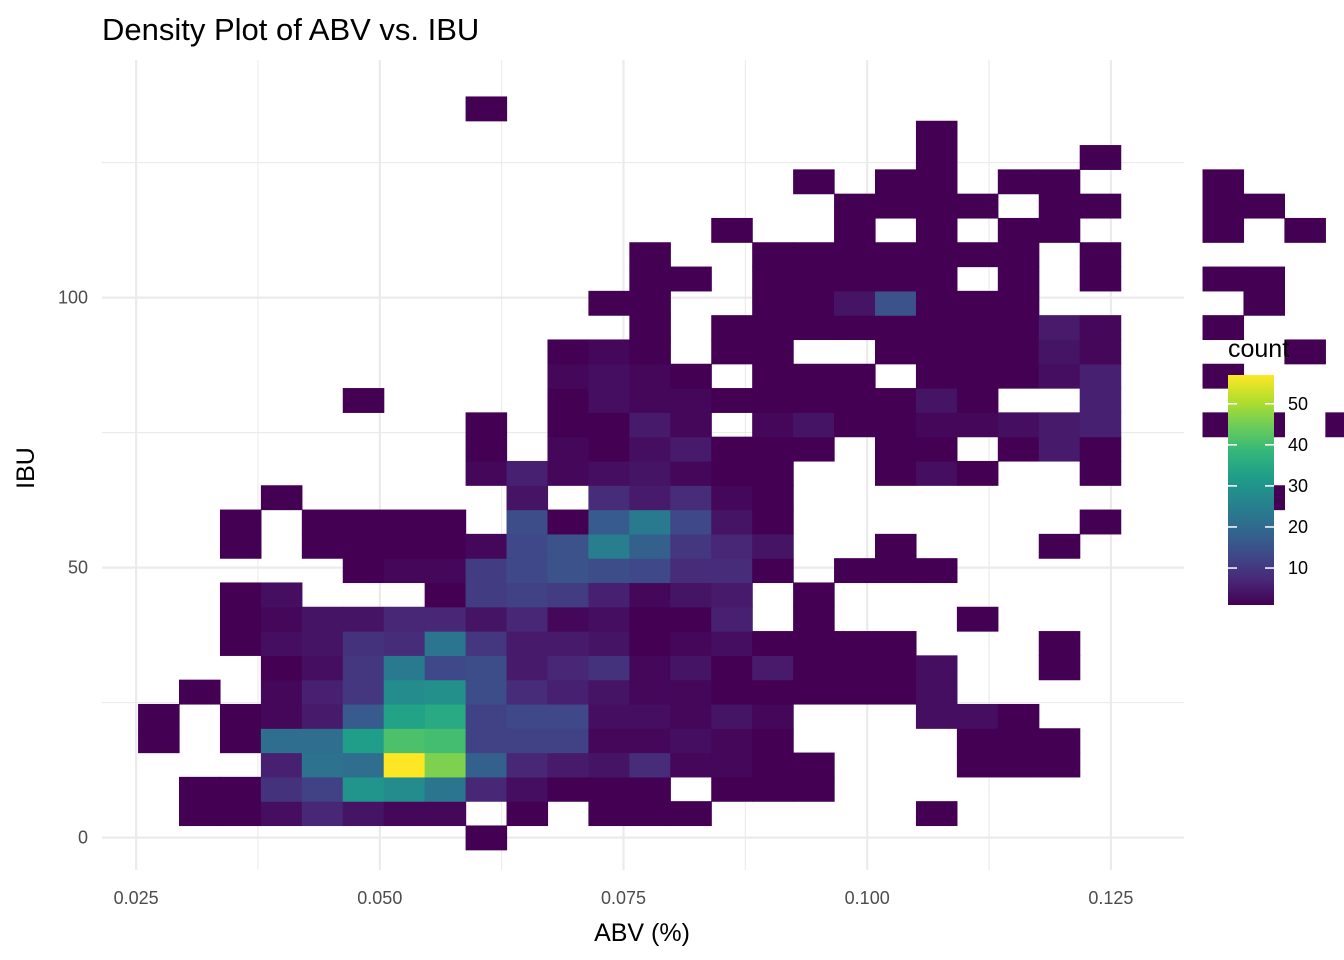 Image resolution: width=1344 pixels, height=960 pixels. I want to click on legend-tick-label: 10, so click(1298, 568).